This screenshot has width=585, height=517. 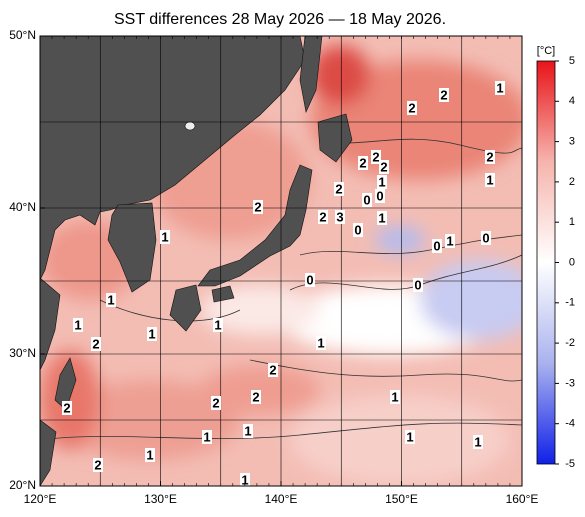 What do you see at coordinates (22, 207) in the screenshot?
I see `lat-tick-label: 40°N` at bounding box center [22, 207].